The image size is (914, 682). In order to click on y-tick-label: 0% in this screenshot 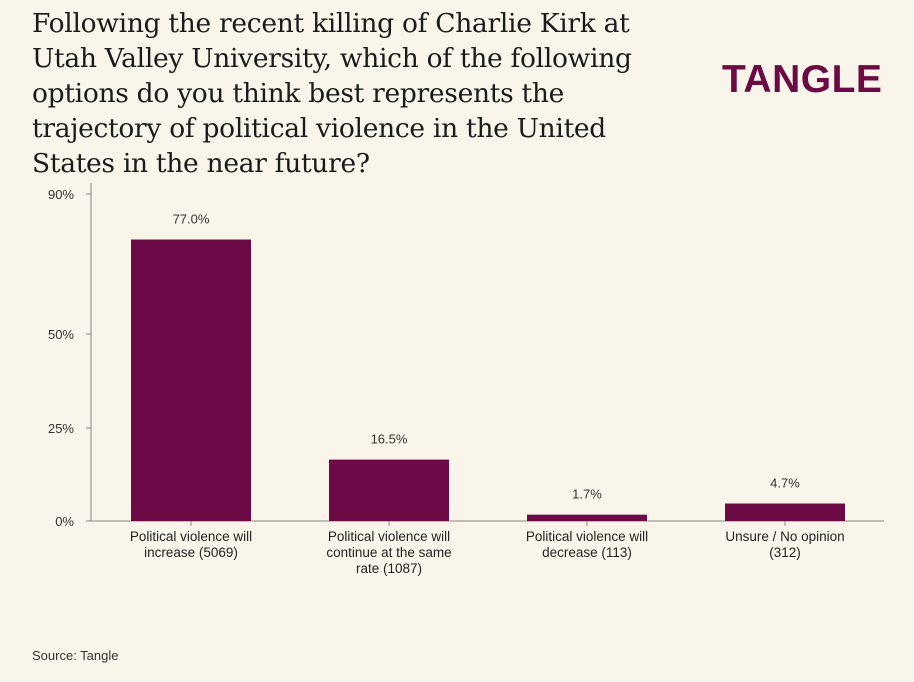, I will do `click(64, 521)`.